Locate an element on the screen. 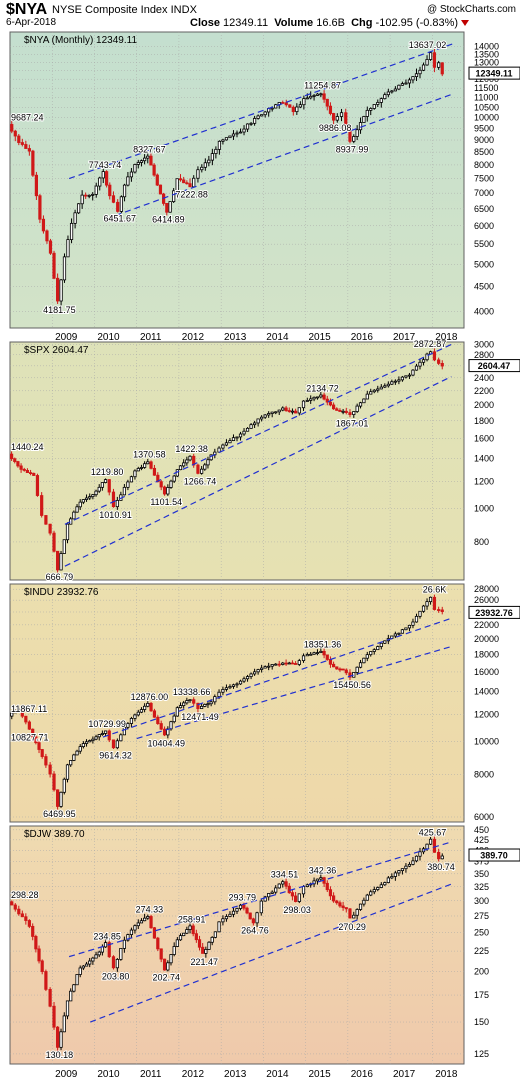 The width and height of the screenshot is (520, 1081). y-tick-label: 14000 is located at coordinates (486, 47).